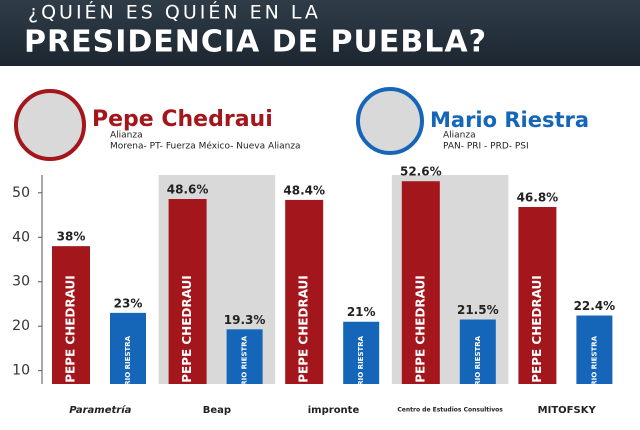  I want to click on candidate-name: Pepe Chedraui, so click(182, 119).